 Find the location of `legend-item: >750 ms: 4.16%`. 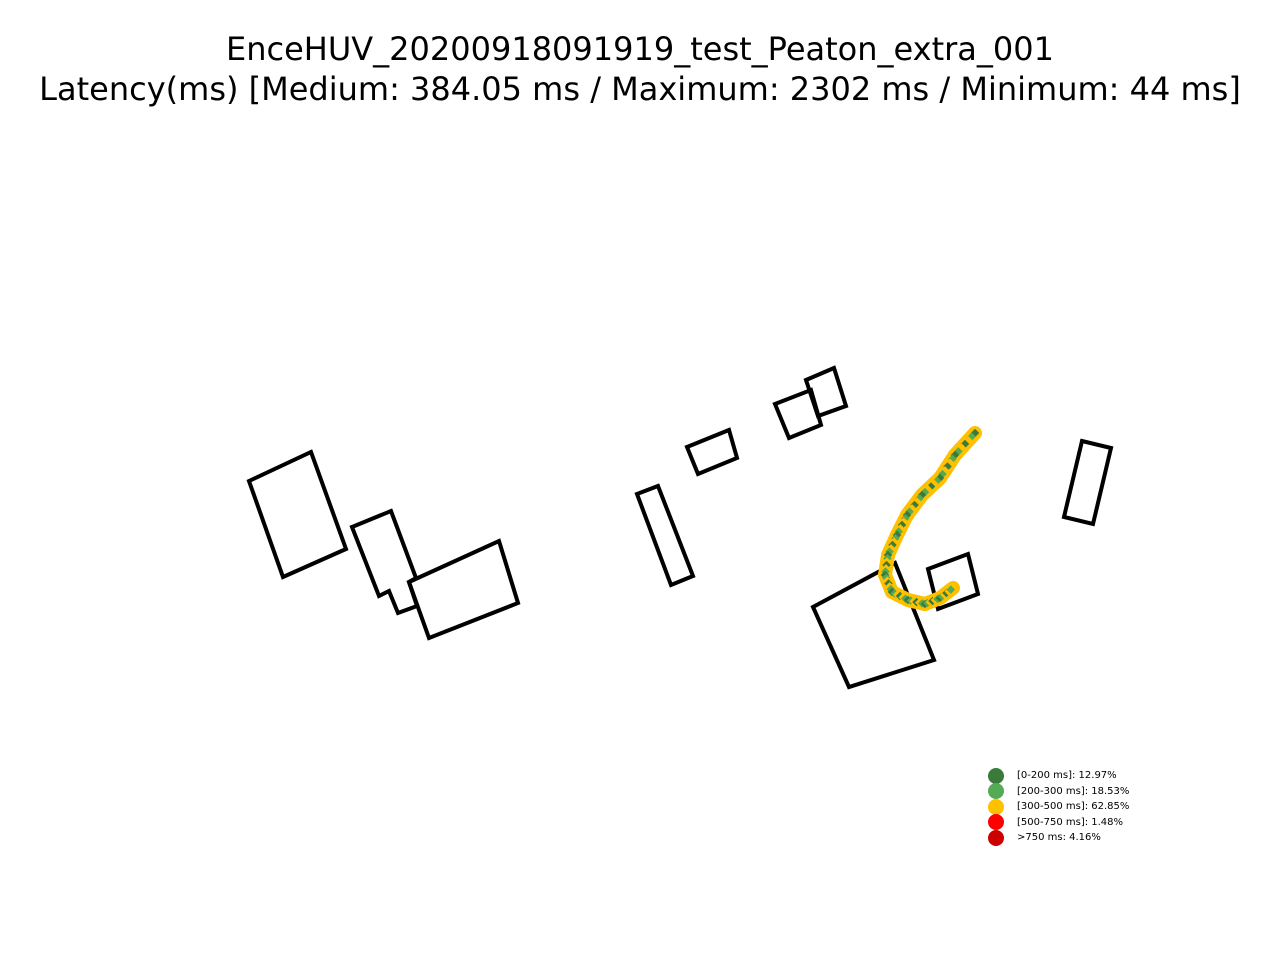

legend-item: >750 ms: 4.16% is located at coordinates (1058, 837).